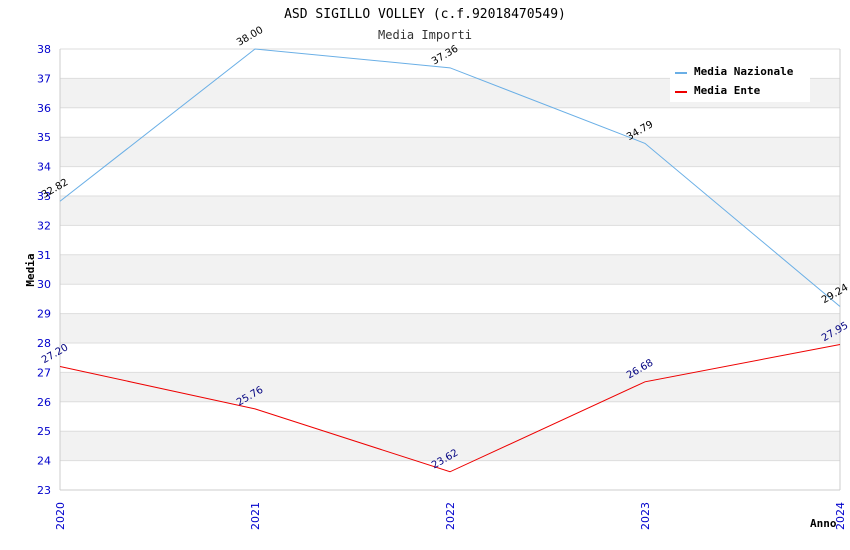 Image resolution: width=850 pixels, height=550 pixels. I want to click on y-tick-label: 38, so click(44, 49).